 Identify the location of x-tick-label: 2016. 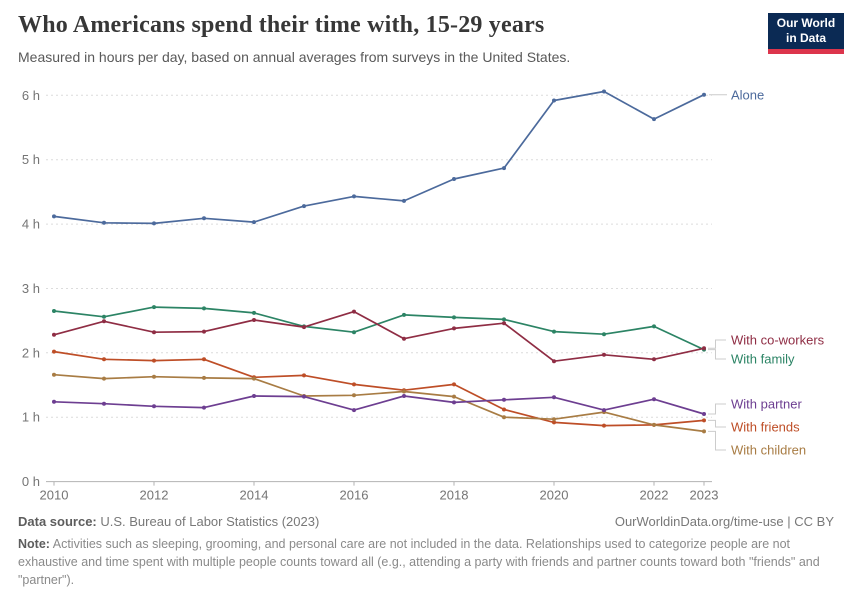
(354, 495).